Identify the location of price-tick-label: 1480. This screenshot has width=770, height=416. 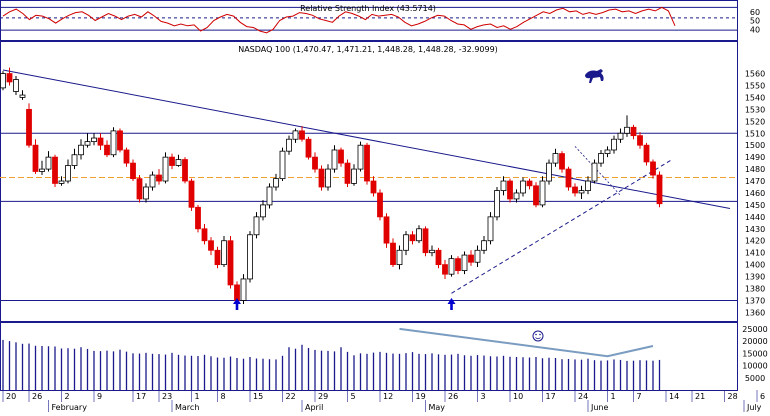
(755, 169).